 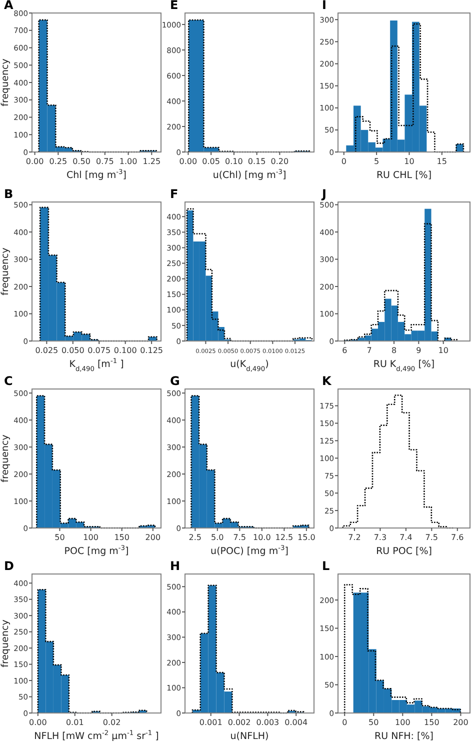 I want to click on x-tick-label: 0.100, so click(x=125, y=350).